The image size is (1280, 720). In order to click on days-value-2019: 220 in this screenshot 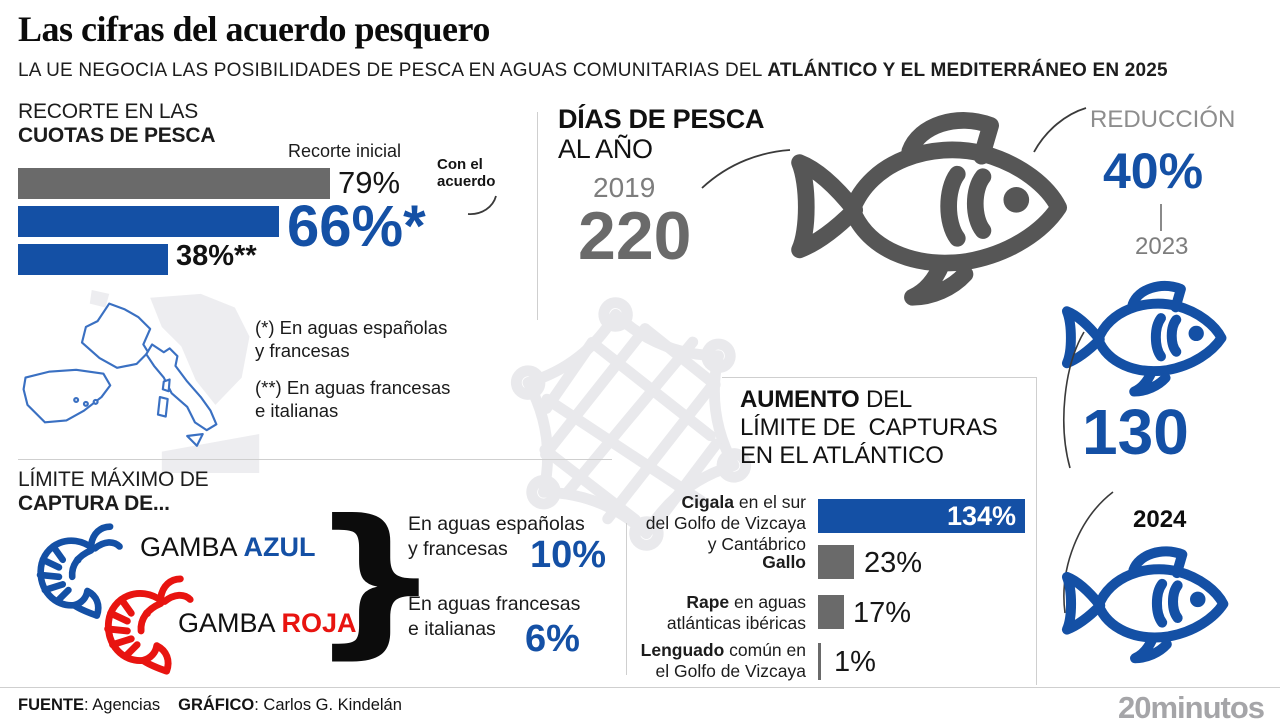, I will do `click(635, 236)`.